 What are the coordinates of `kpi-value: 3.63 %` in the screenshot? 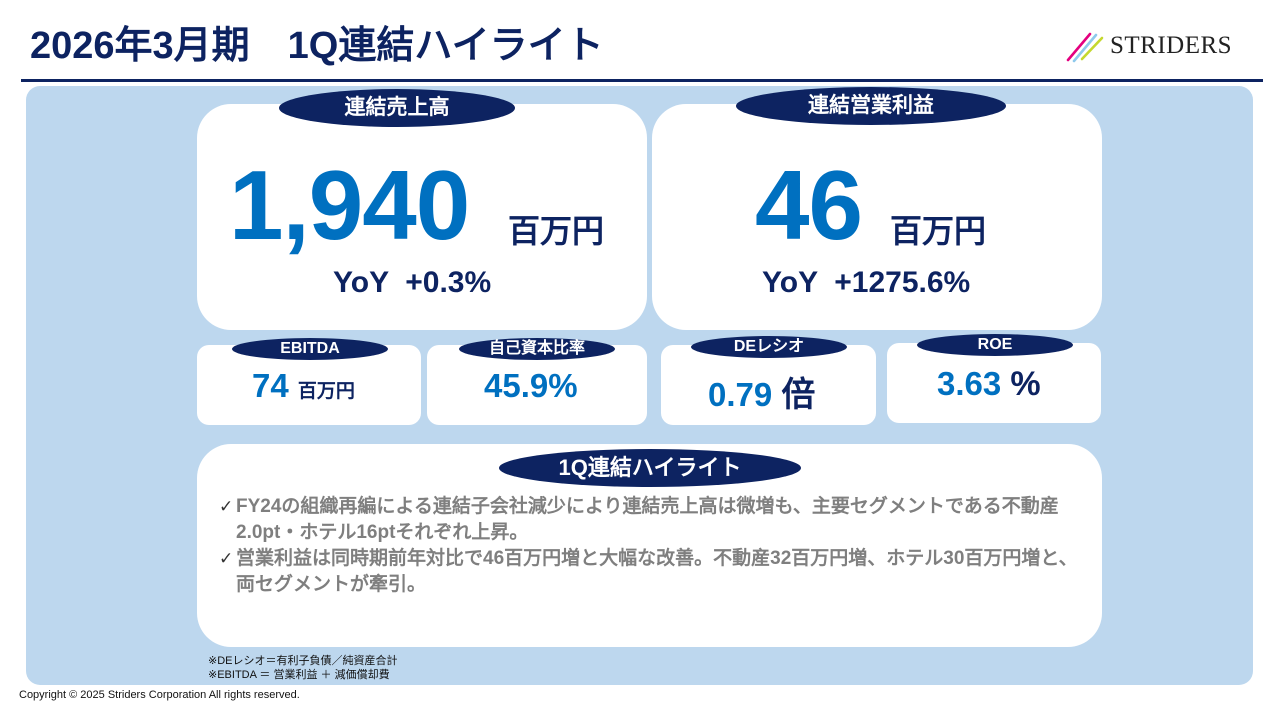 It's located at (989, 384).